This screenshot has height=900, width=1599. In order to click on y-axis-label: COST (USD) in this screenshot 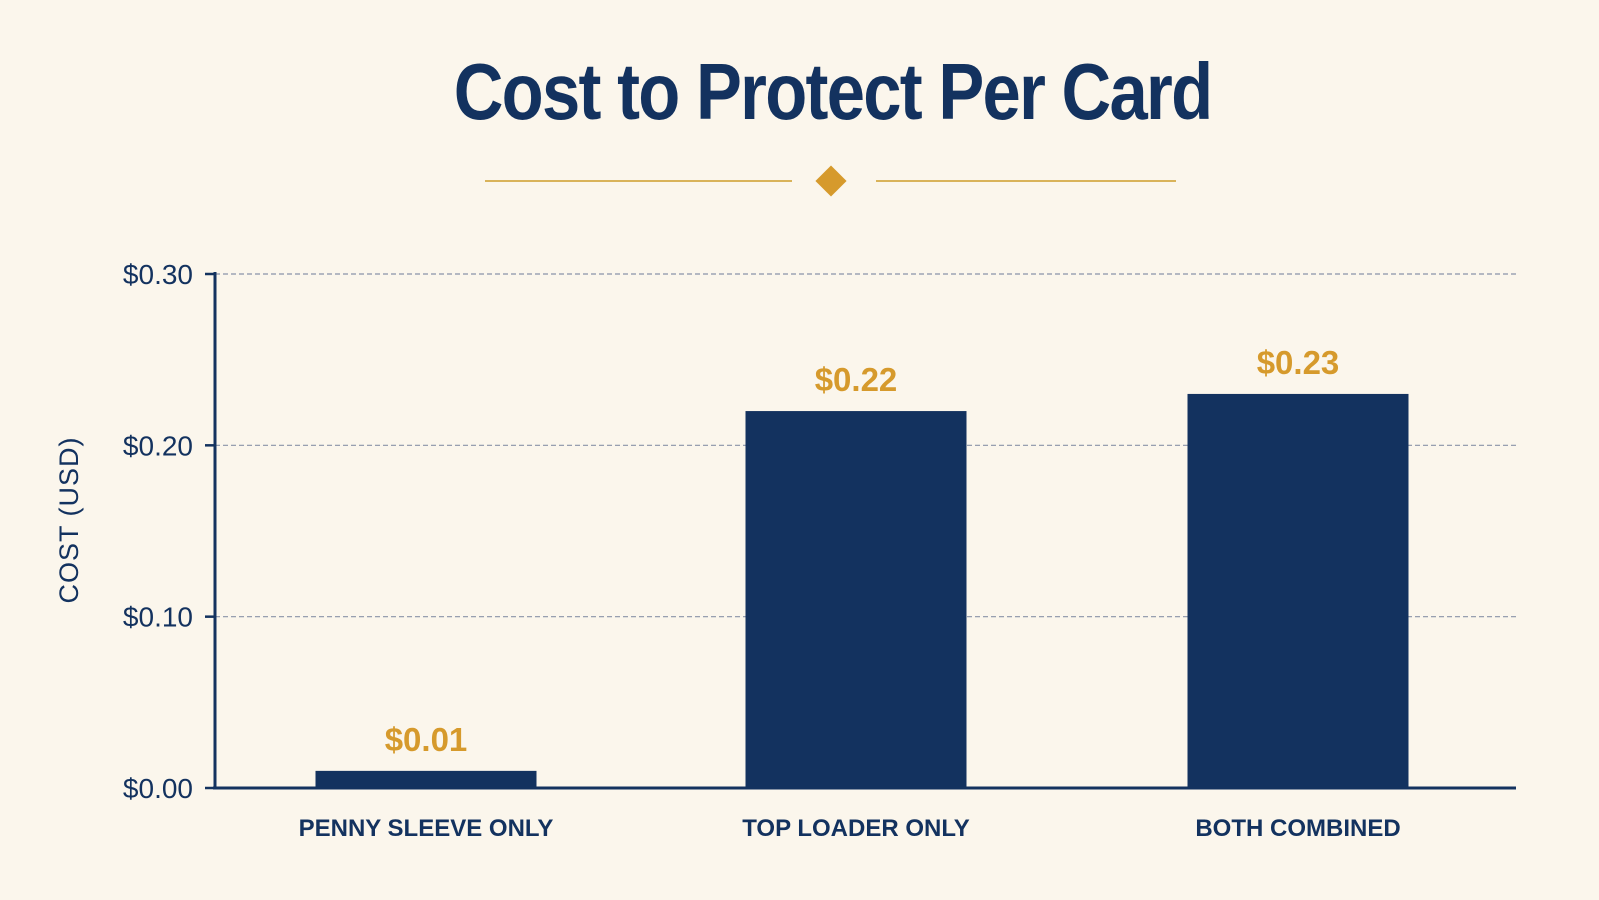, I will do `click(69, 519)`.